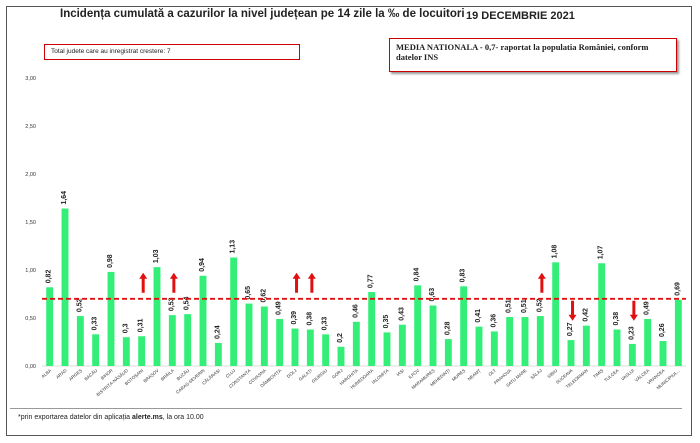 The image size is (700, 443). What do you see at coordinates (413, 374) in the screenshot?
I see `category-label: ILFOV` at bounding box center [413, 374].